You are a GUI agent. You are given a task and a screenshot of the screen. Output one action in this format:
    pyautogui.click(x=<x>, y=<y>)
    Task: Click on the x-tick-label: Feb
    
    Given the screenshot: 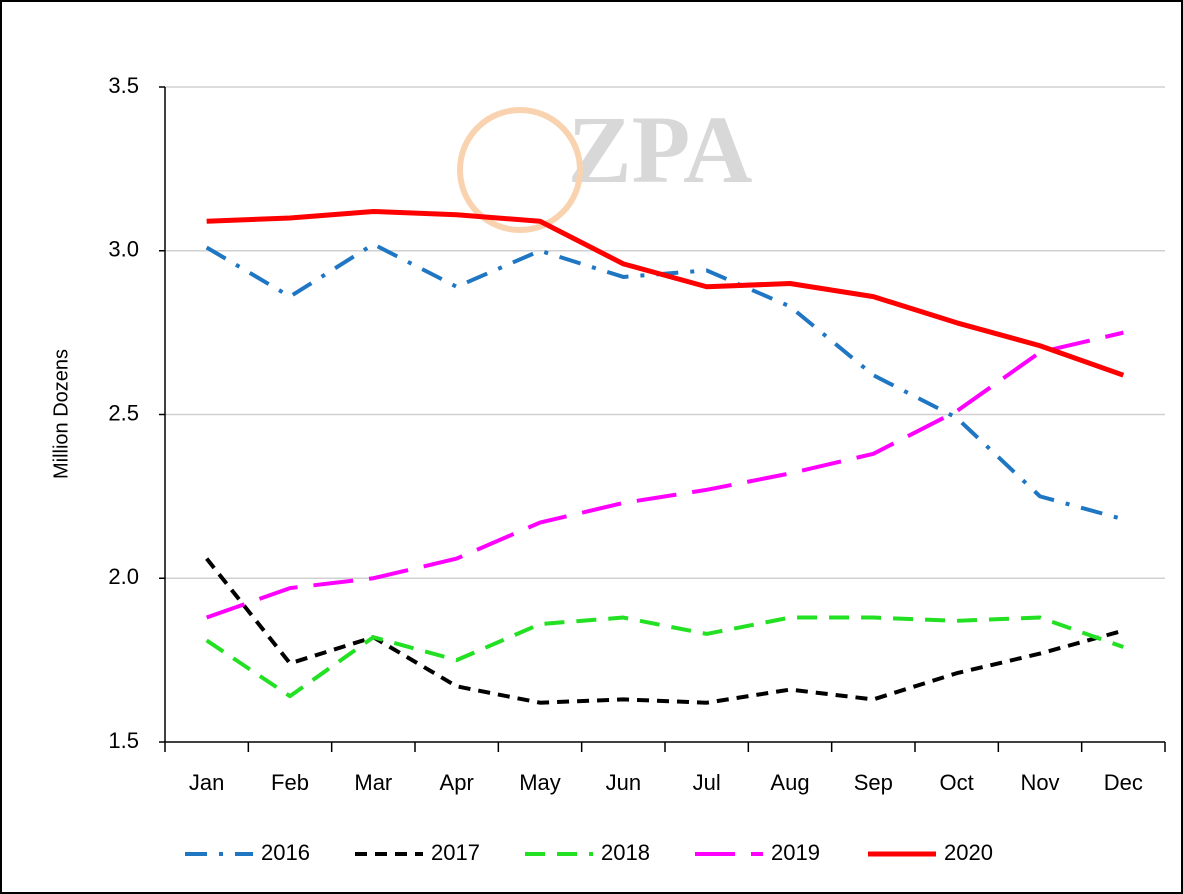 What is the action you would take?
    pyautogui.click(x=290, y=782)
    